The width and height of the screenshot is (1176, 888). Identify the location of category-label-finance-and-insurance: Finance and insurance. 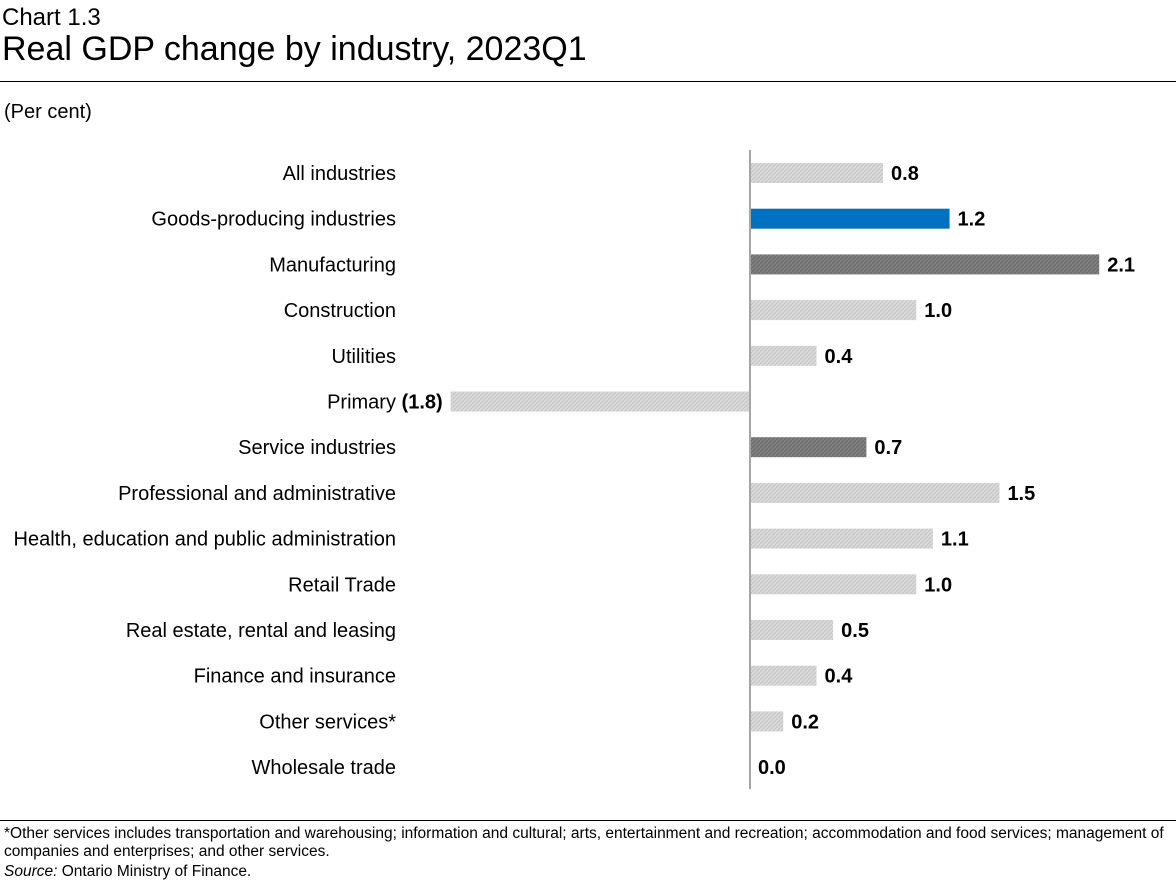
(295, 677).